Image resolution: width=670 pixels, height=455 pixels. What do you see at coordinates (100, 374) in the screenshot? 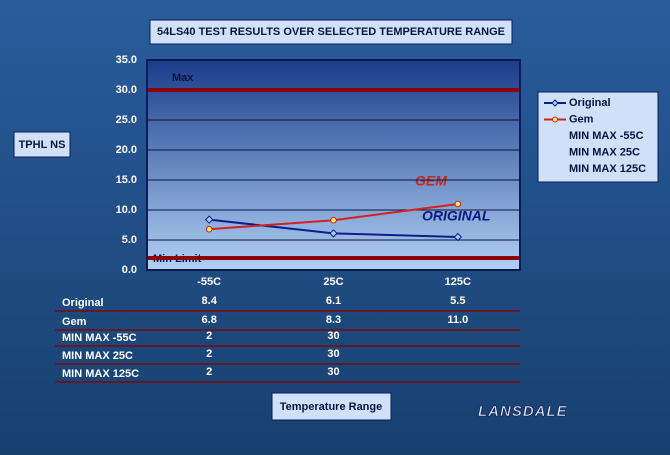
I see `table-row-label: MIN MAX 125C` at bounding box center [100, 374].